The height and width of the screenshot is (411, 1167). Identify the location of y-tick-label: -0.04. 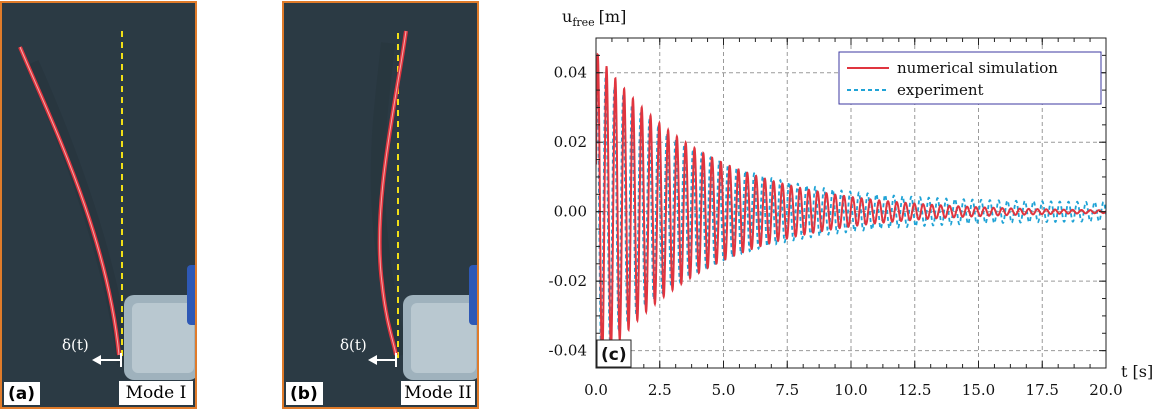
(568, 351).